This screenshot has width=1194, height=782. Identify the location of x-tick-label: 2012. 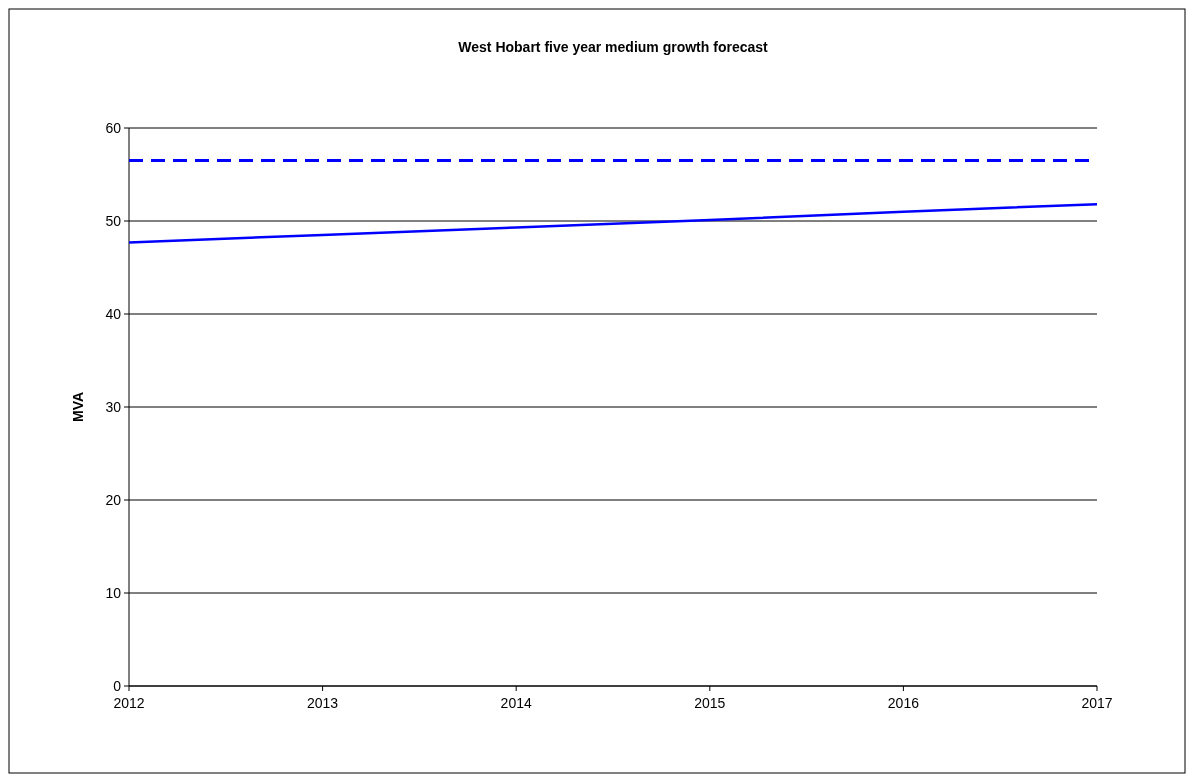
(129, 703).